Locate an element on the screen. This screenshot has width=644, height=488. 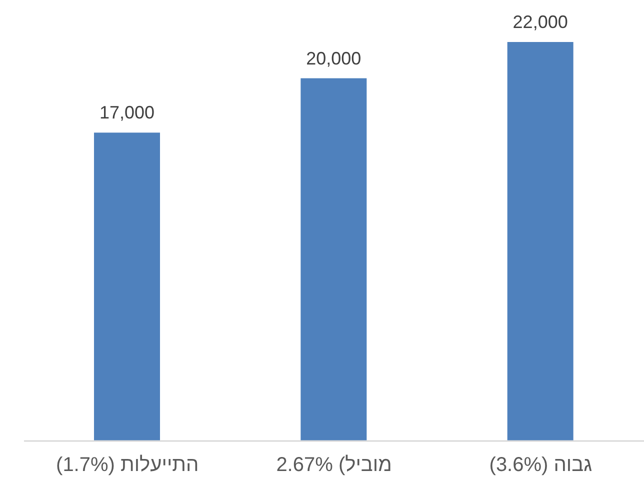
data-label: 17,000 is located at coordinates (127, 112).